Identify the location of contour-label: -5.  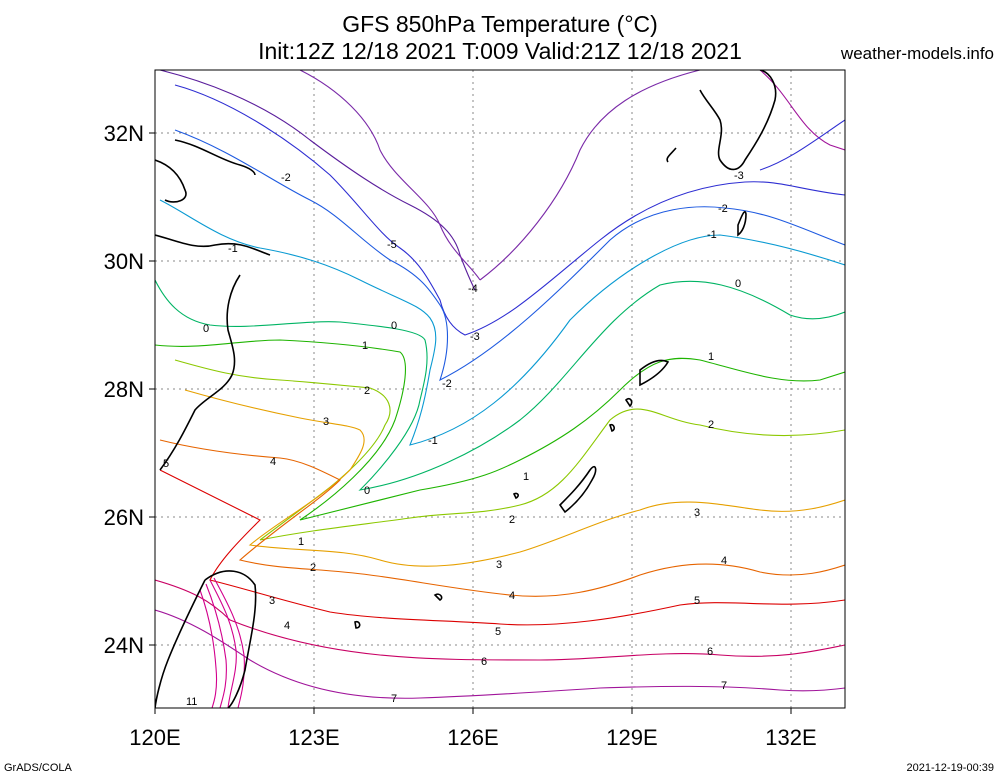
(392, 245).